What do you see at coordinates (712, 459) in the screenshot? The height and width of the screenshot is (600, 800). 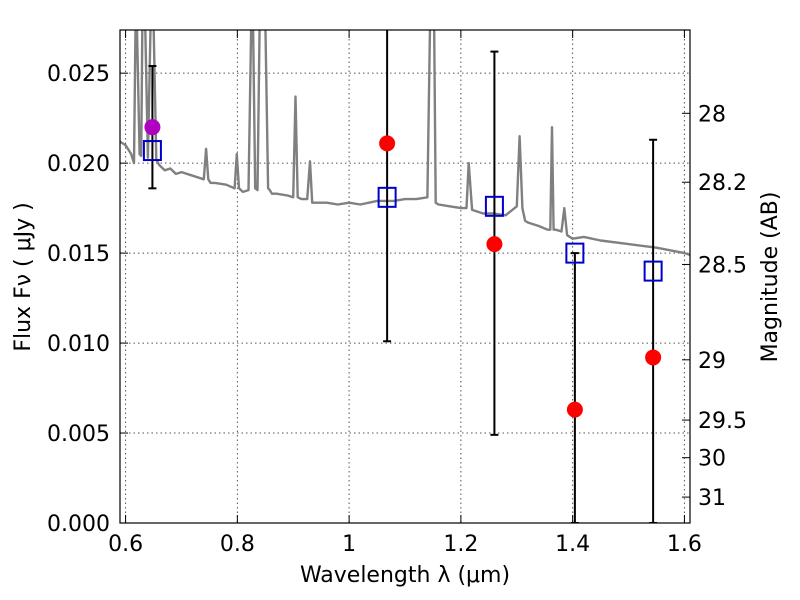 I see `right-tick-label: 30` at bounding box center [712, 459].